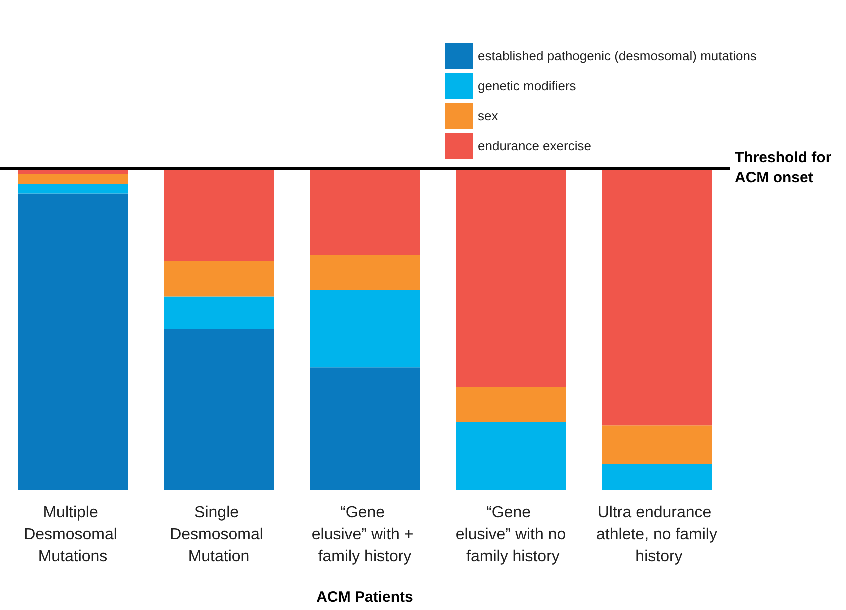 The image size is (846, 610). Describe the element at coordinates (365, 597) in the screenshot. I see `x-axis-title: ACM Patients` at that location.